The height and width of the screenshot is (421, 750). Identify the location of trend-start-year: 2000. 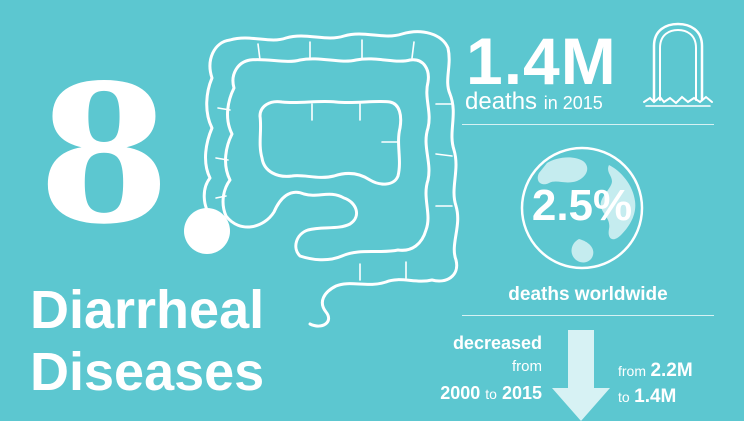
(460, 393).